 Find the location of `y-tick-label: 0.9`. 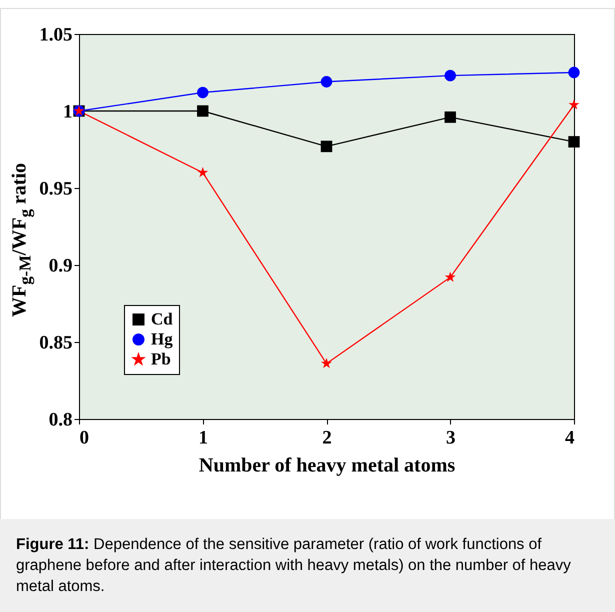

y-tick-label: 0.9 is located at coordinates (60, 266).